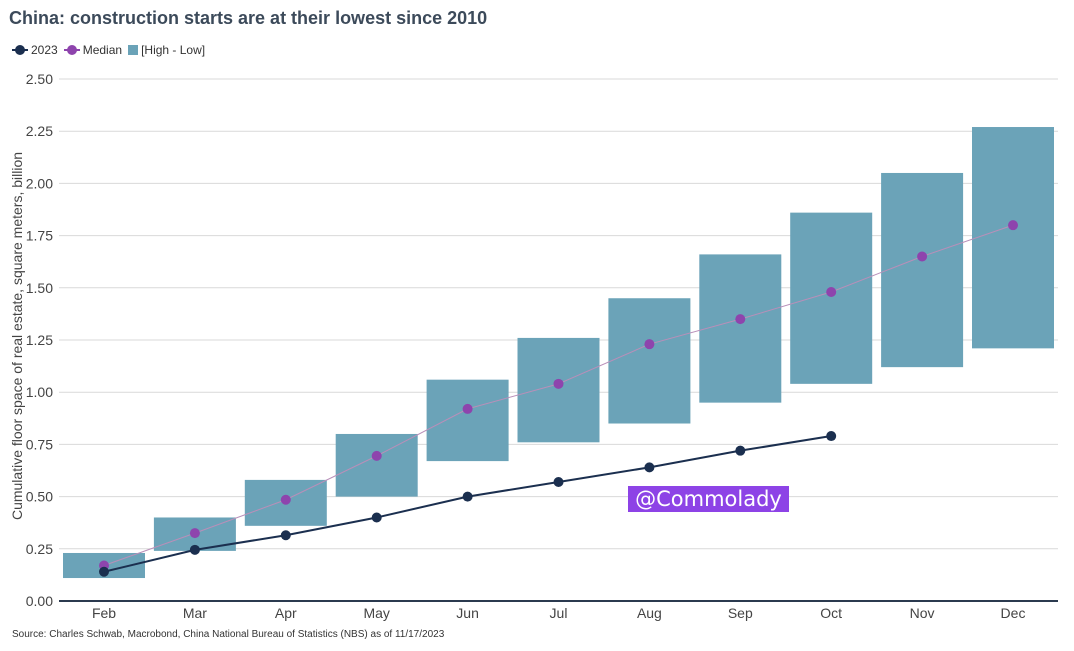  I want to click on x-tick-label: Feb, so click(104, 613).